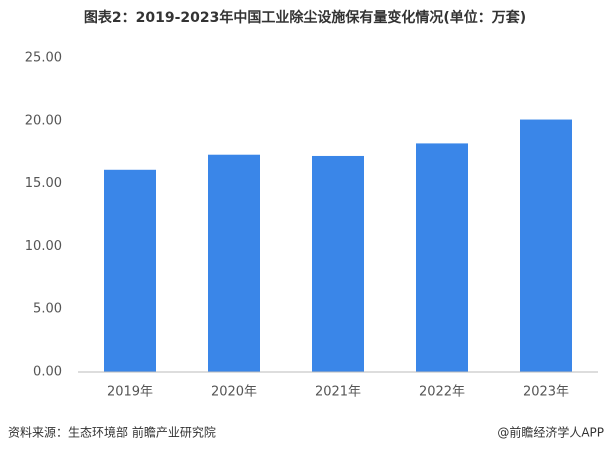 Image resolution: width=610 pixels, height=458 pixels. Describe the element at coordinates (305, 17) in the screenshot. I see `chart-title: 图表2：2019-2023年中国工业除尘设施保有量变化情况(单位：万套)` at that location.